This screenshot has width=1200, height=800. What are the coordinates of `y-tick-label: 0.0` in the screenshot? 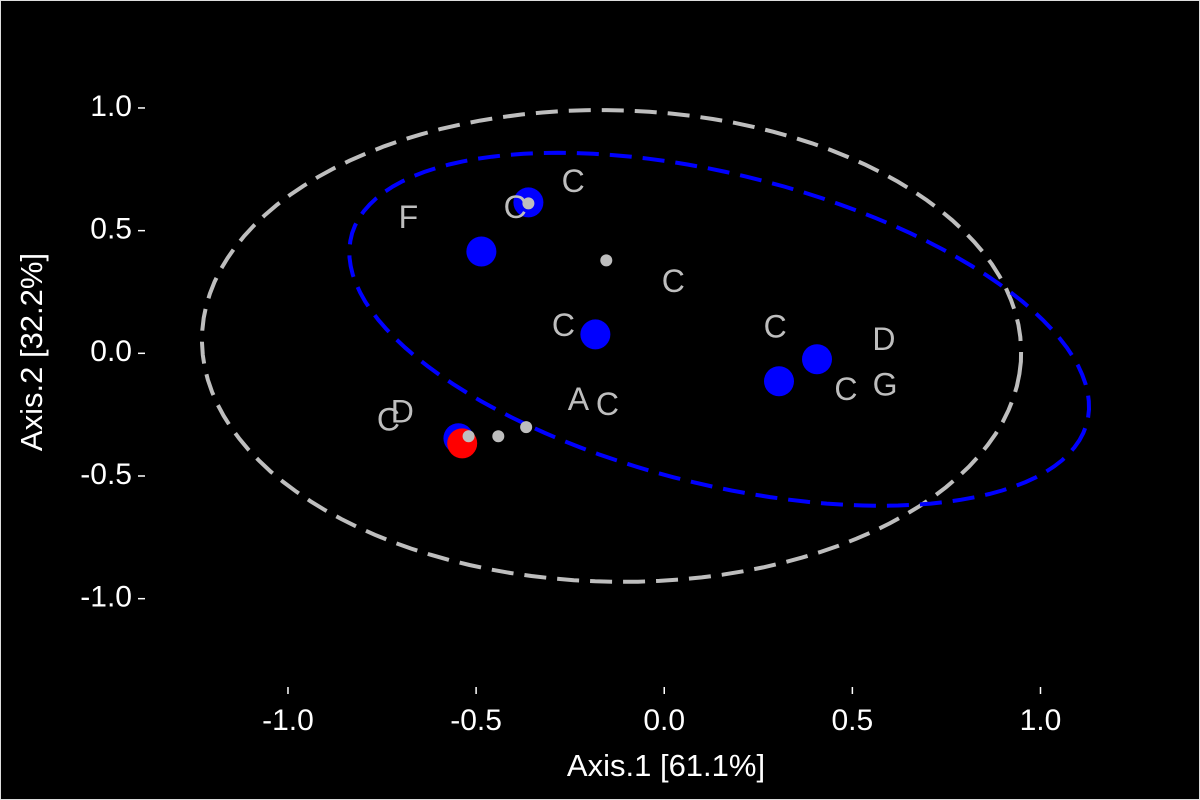 It's located at (111, 351).